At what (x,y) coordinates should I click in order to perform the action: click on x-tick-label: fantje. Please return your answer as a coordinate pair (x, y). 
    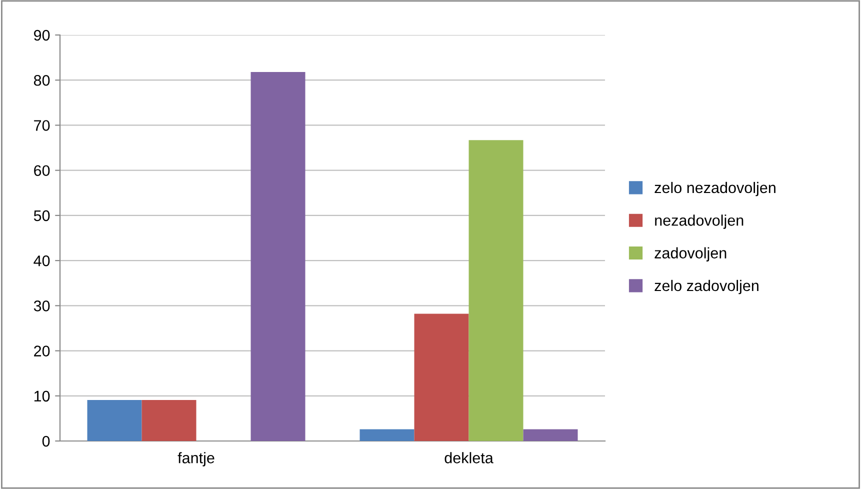
    Looking at the image, I should click on (196, 459).